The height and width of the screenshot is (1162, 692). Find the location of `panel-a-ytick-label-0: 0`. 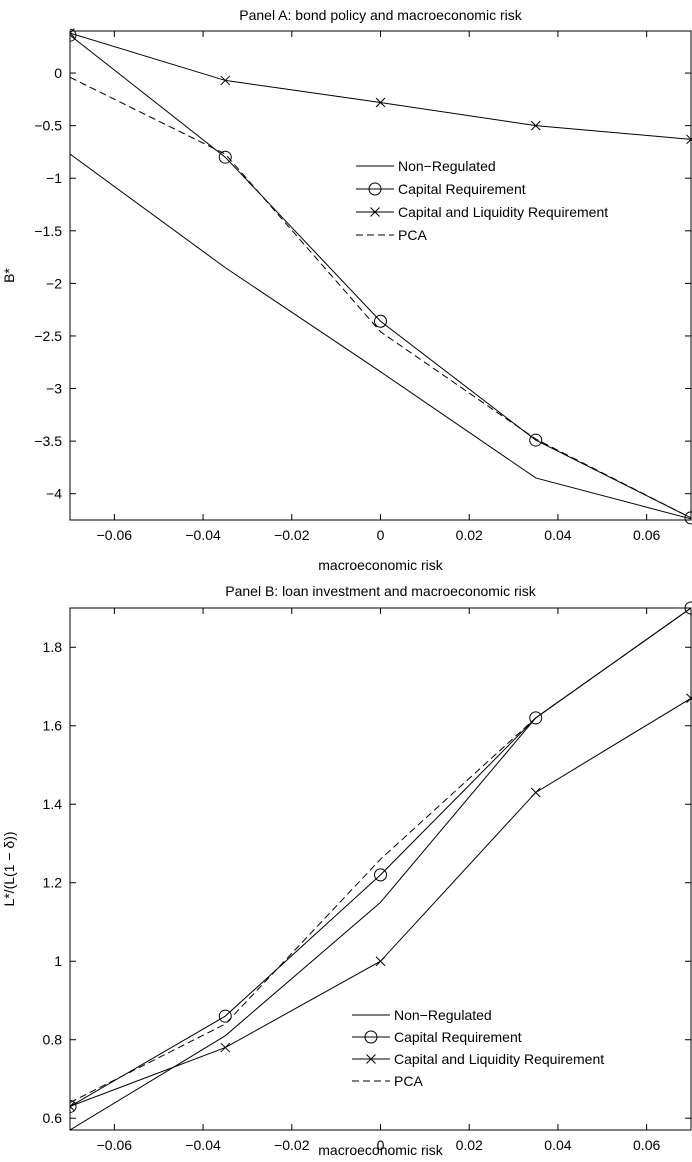

panel-a-ytick-label-0: 0 is located at coordinates (58, 73).